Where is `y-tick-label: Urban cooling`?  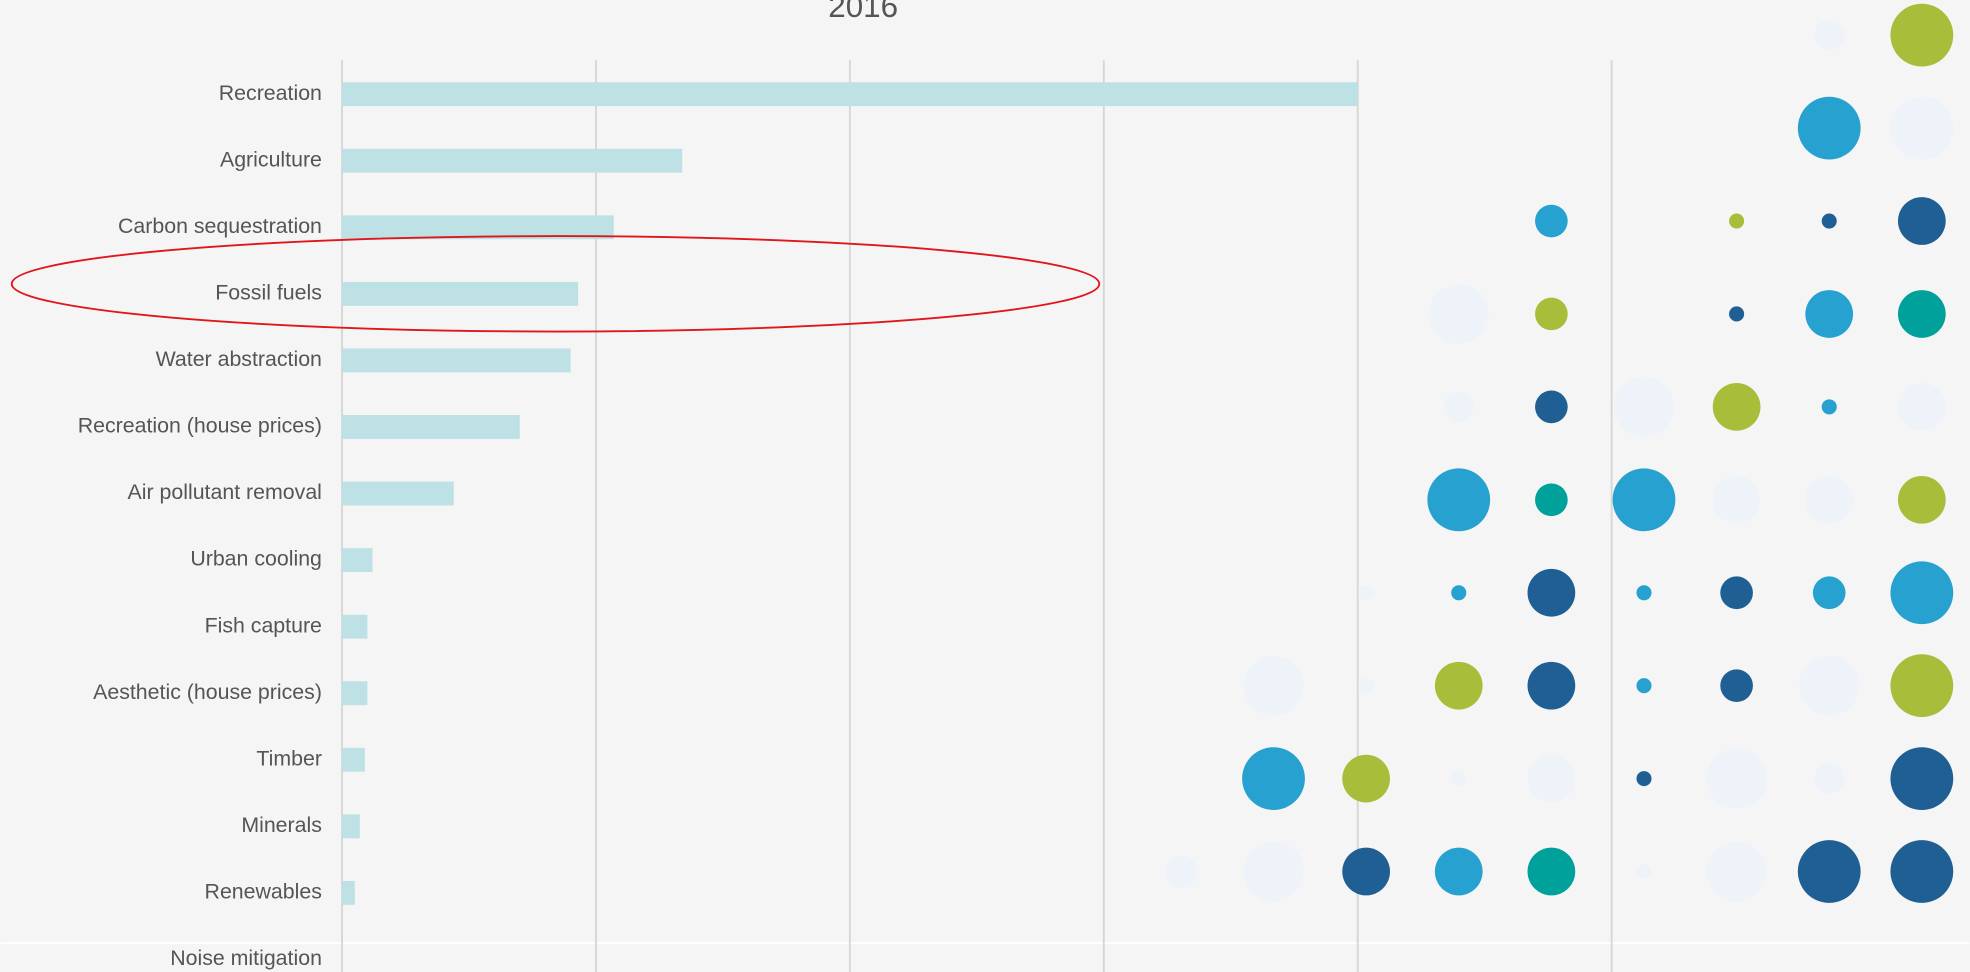 y-tick-label: Urban cooling is located at coordinates (256, 559).